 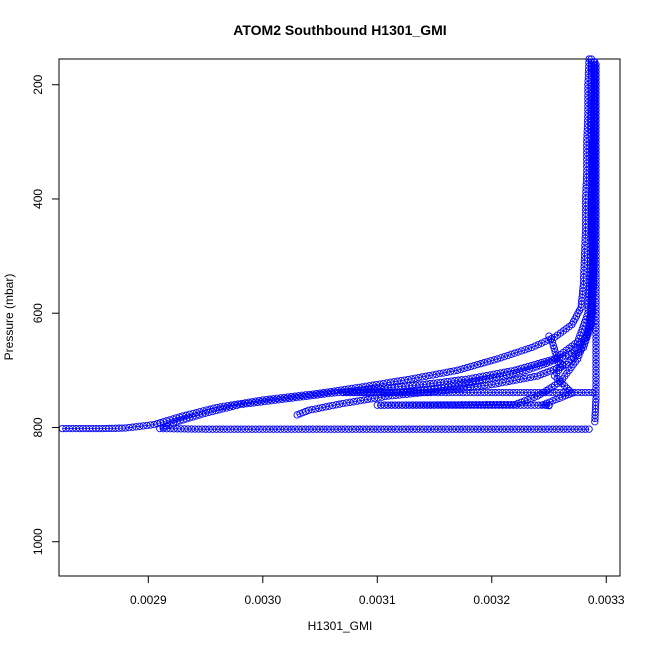 I want to click on y-tick-label: 200, so click(x=38, y=84).